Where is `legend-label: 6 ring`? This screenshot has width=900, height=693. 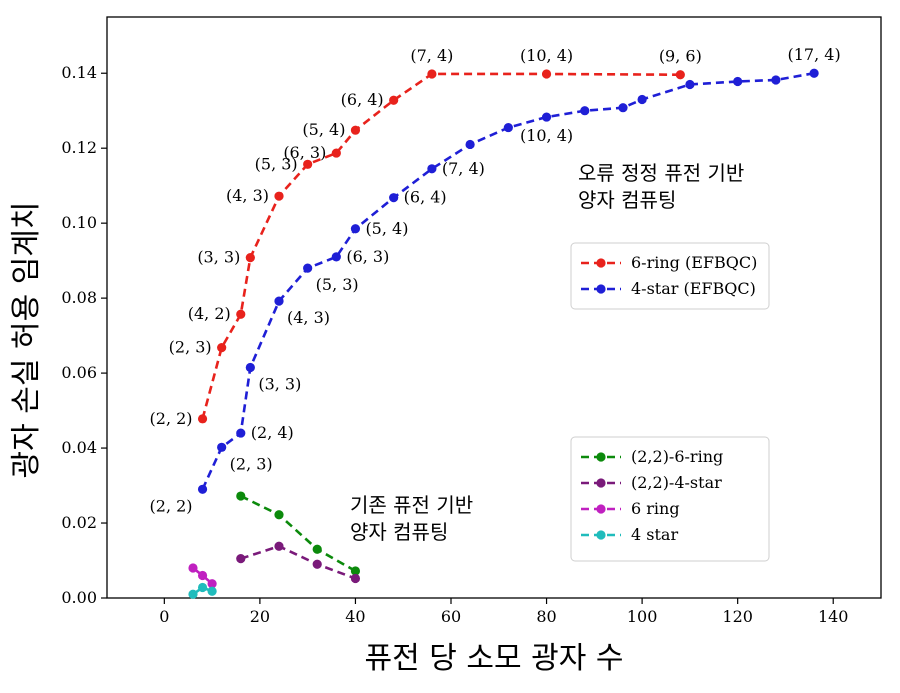 legend-label: 6 ring is located at coordinates (655, 508).